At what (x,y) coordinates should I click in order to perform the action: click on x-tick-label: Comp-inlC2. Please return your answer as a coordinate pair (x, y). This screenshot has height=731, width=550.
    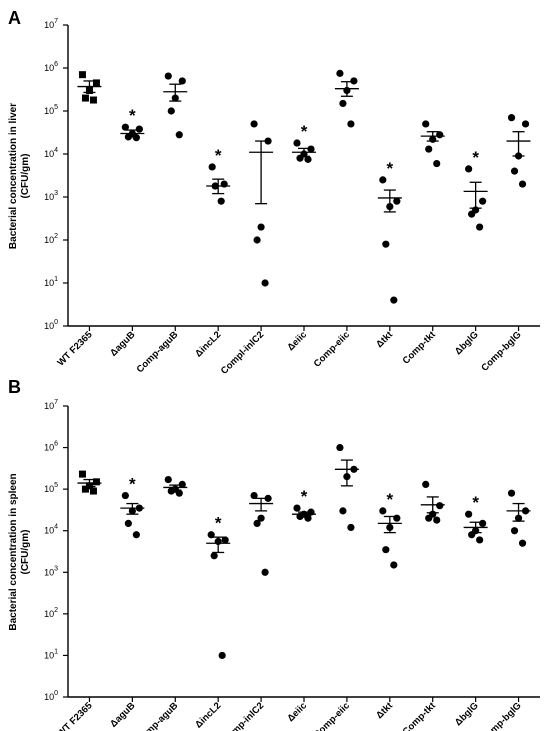
    Looking at the image, I should click on (243, 715).